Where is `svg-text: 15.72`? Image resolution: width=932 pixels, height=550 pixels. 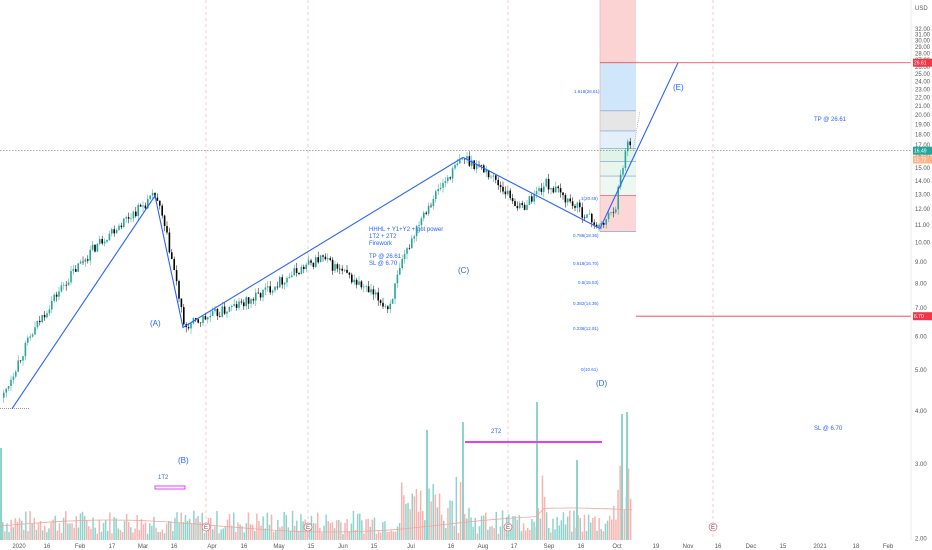
svg-text: 15.72 is located at coordinates (920, 160).